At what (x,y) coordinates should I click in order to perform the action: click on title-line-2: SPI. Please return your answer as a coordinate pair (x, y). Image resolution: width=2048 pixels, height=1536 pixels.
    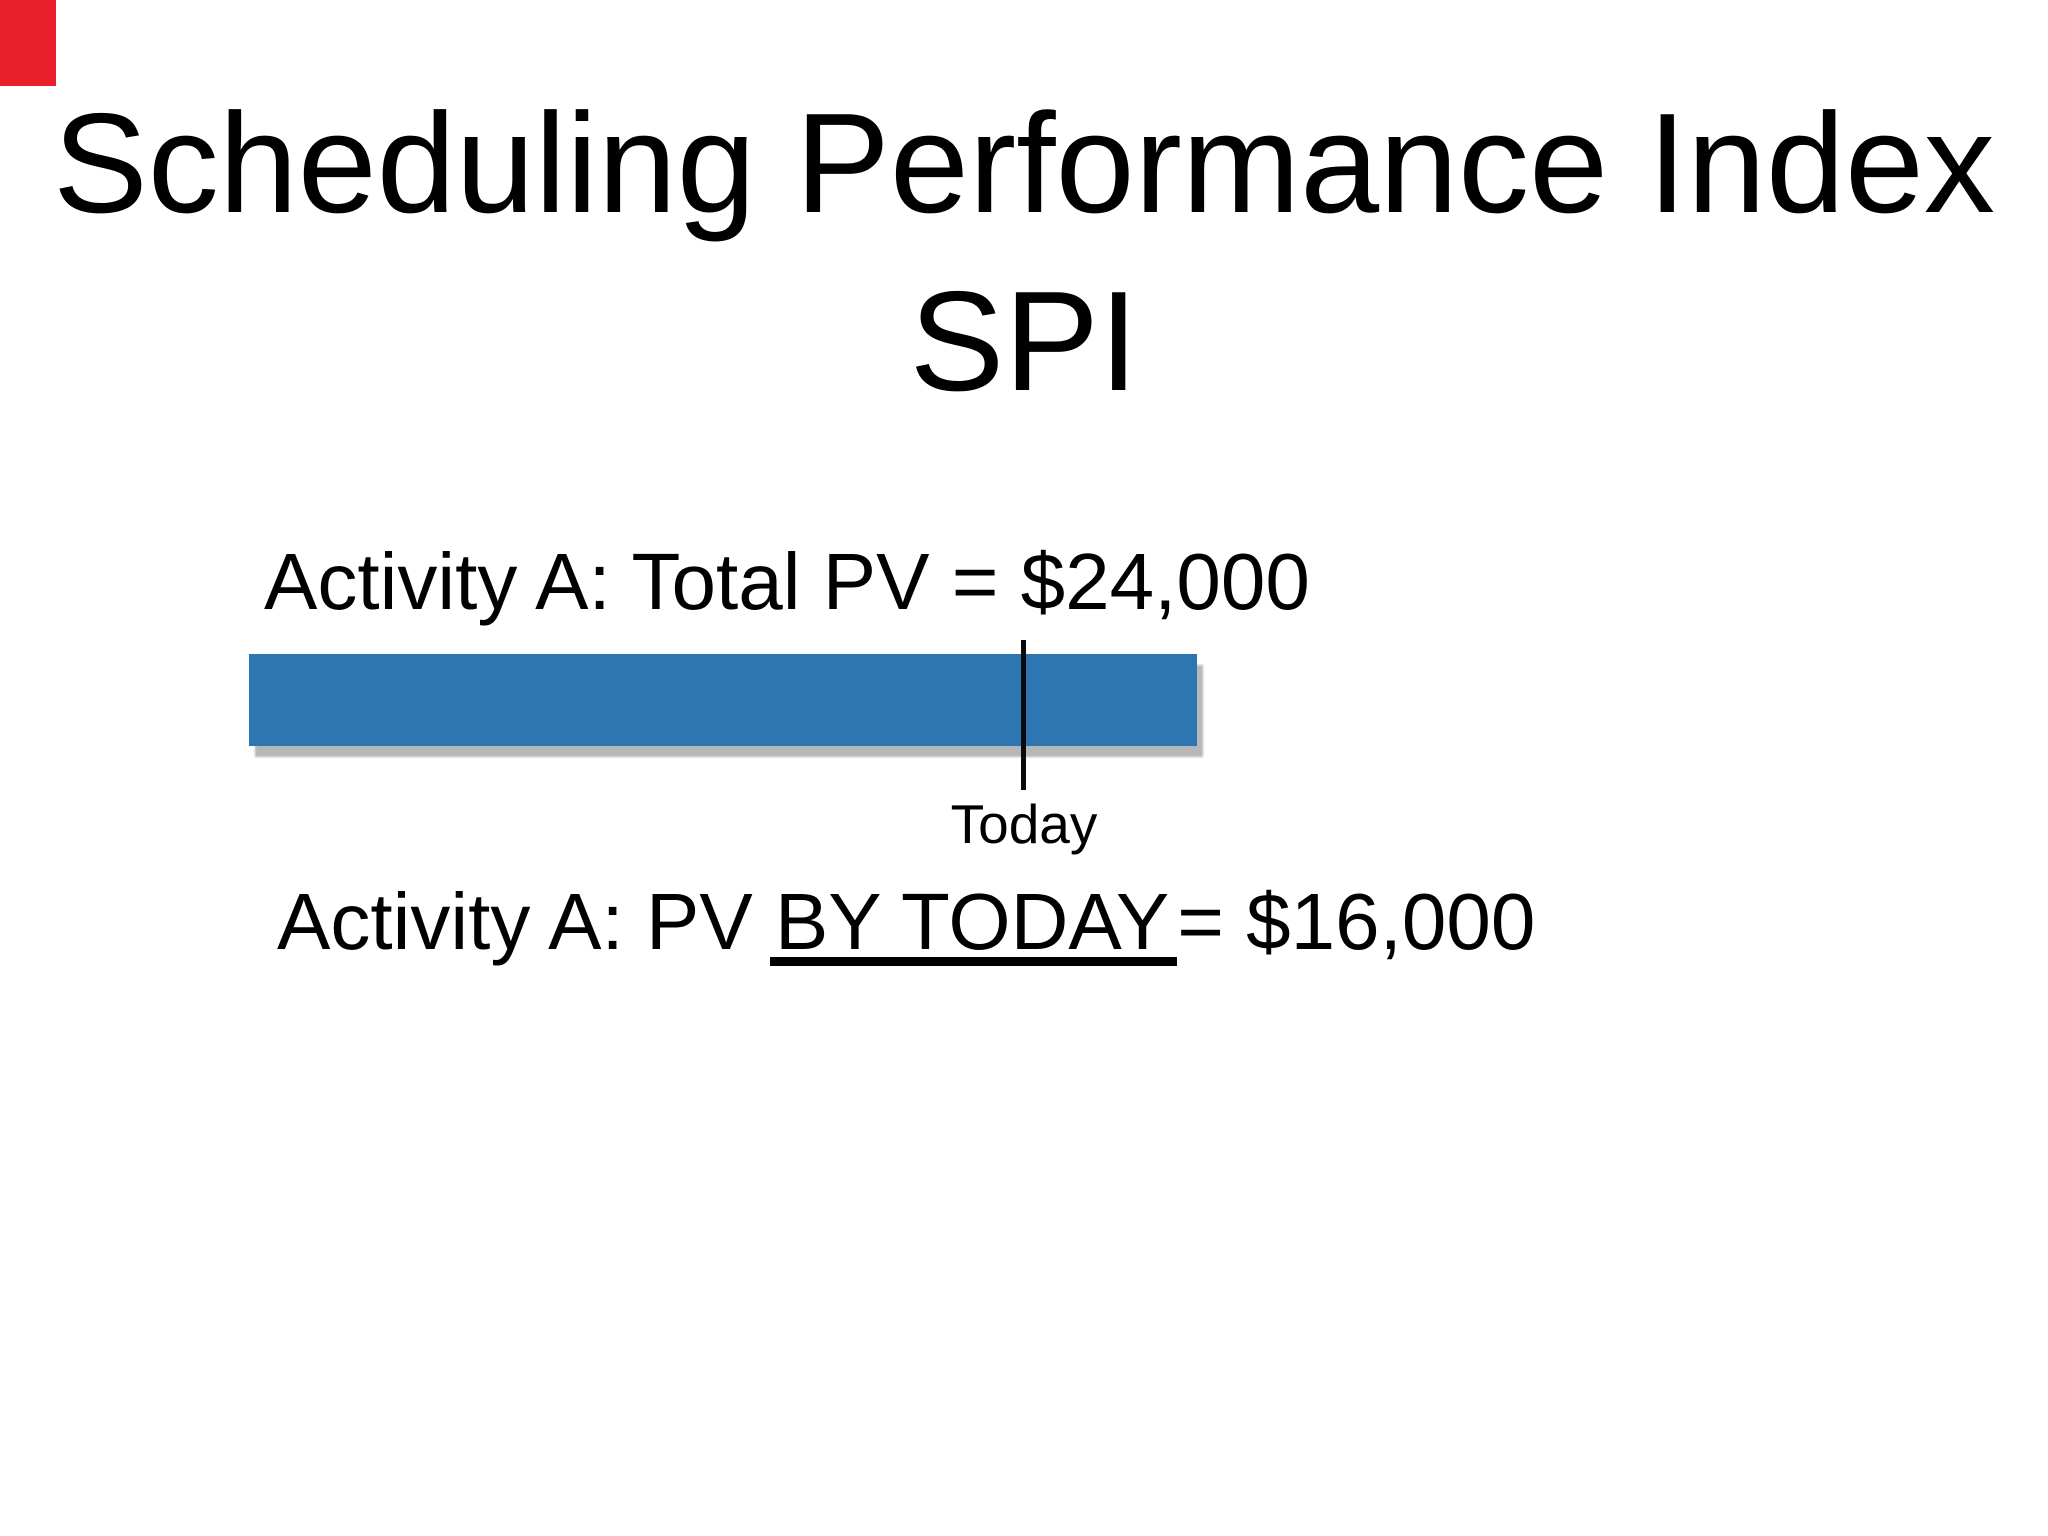
    Looking at the image, I should click on (1024, 341).